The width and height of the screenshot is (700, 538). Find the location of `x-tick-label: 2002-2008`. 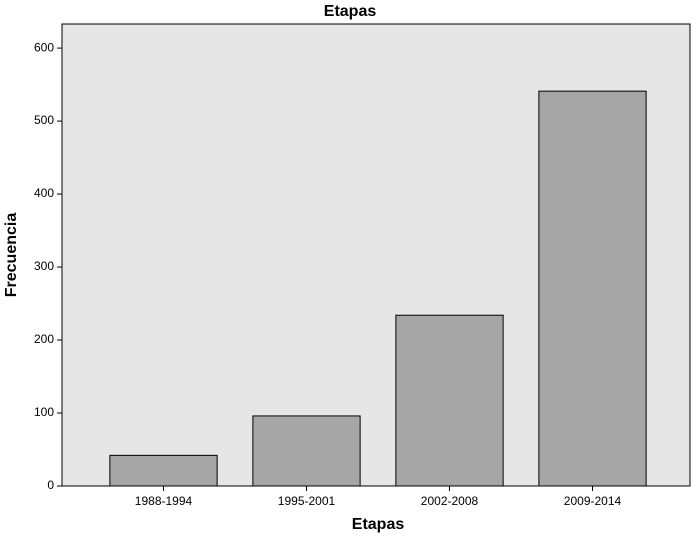

x-tick-label: 2002-2008 is located at coordinates (450, 501).